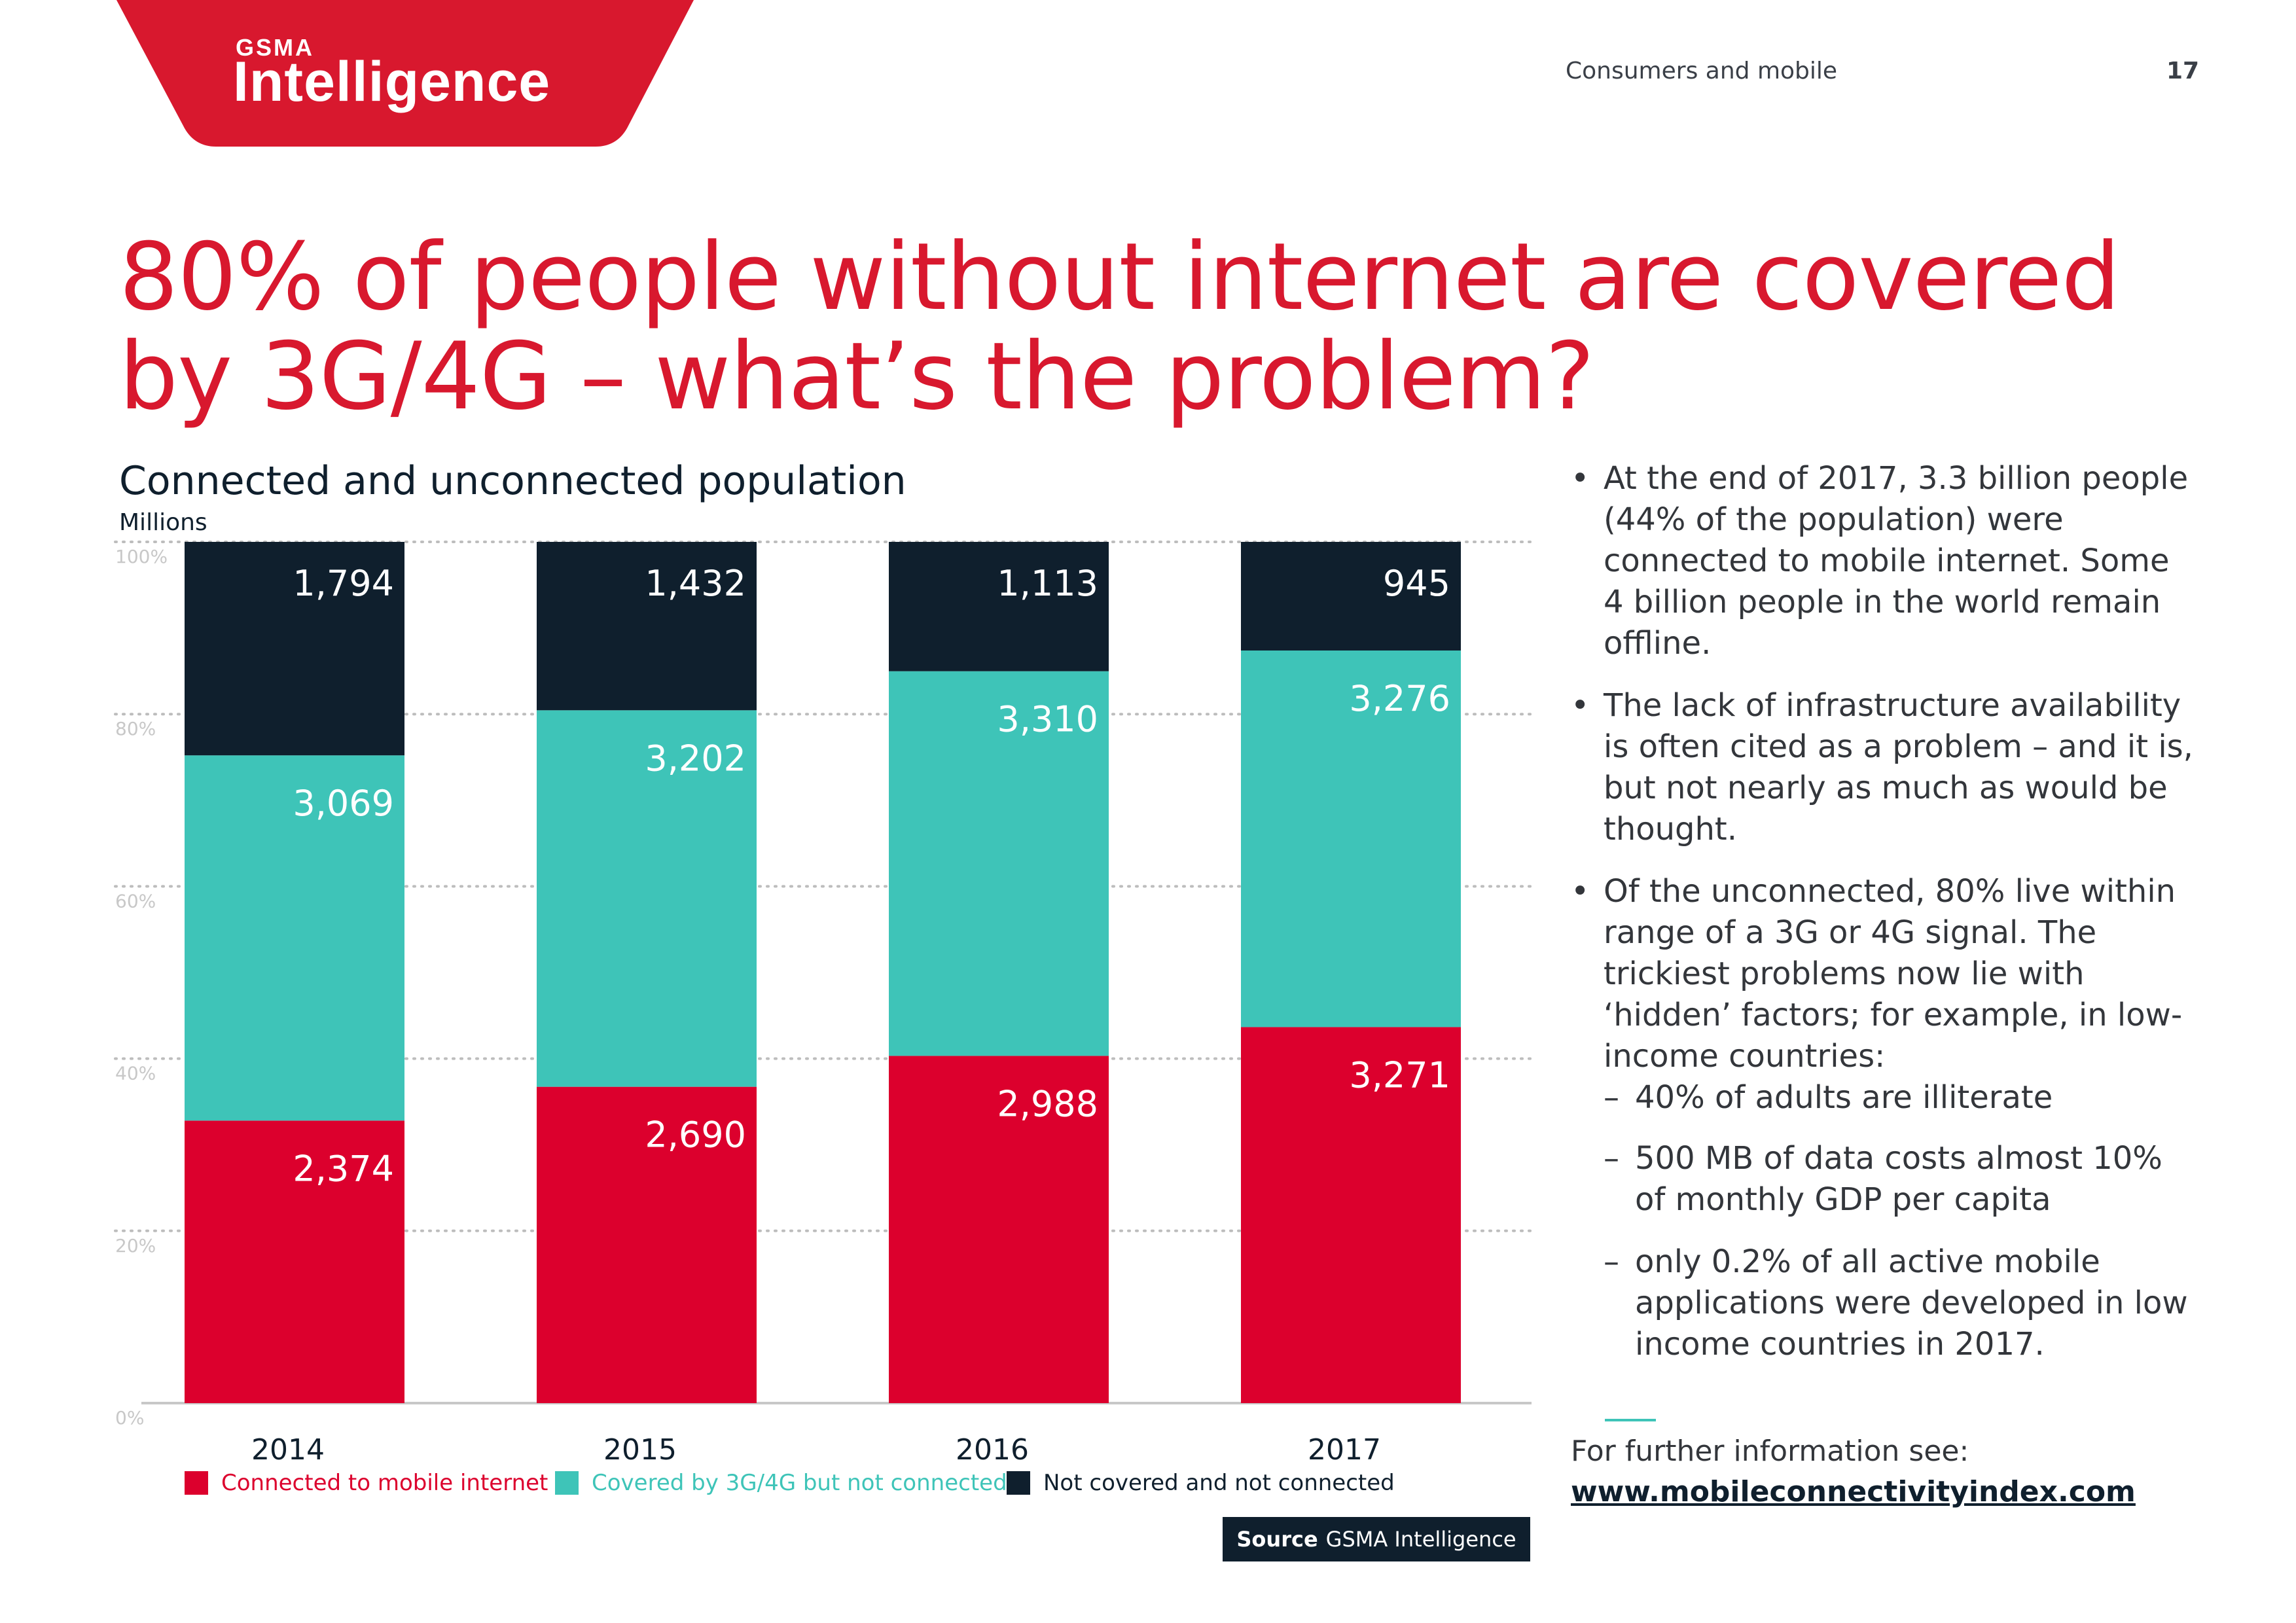 This screenshot has width=2296, height=1623. Describe the element at coordinates (1399, 698) in the screenshot. I see `data-label: 3,276` at that location.